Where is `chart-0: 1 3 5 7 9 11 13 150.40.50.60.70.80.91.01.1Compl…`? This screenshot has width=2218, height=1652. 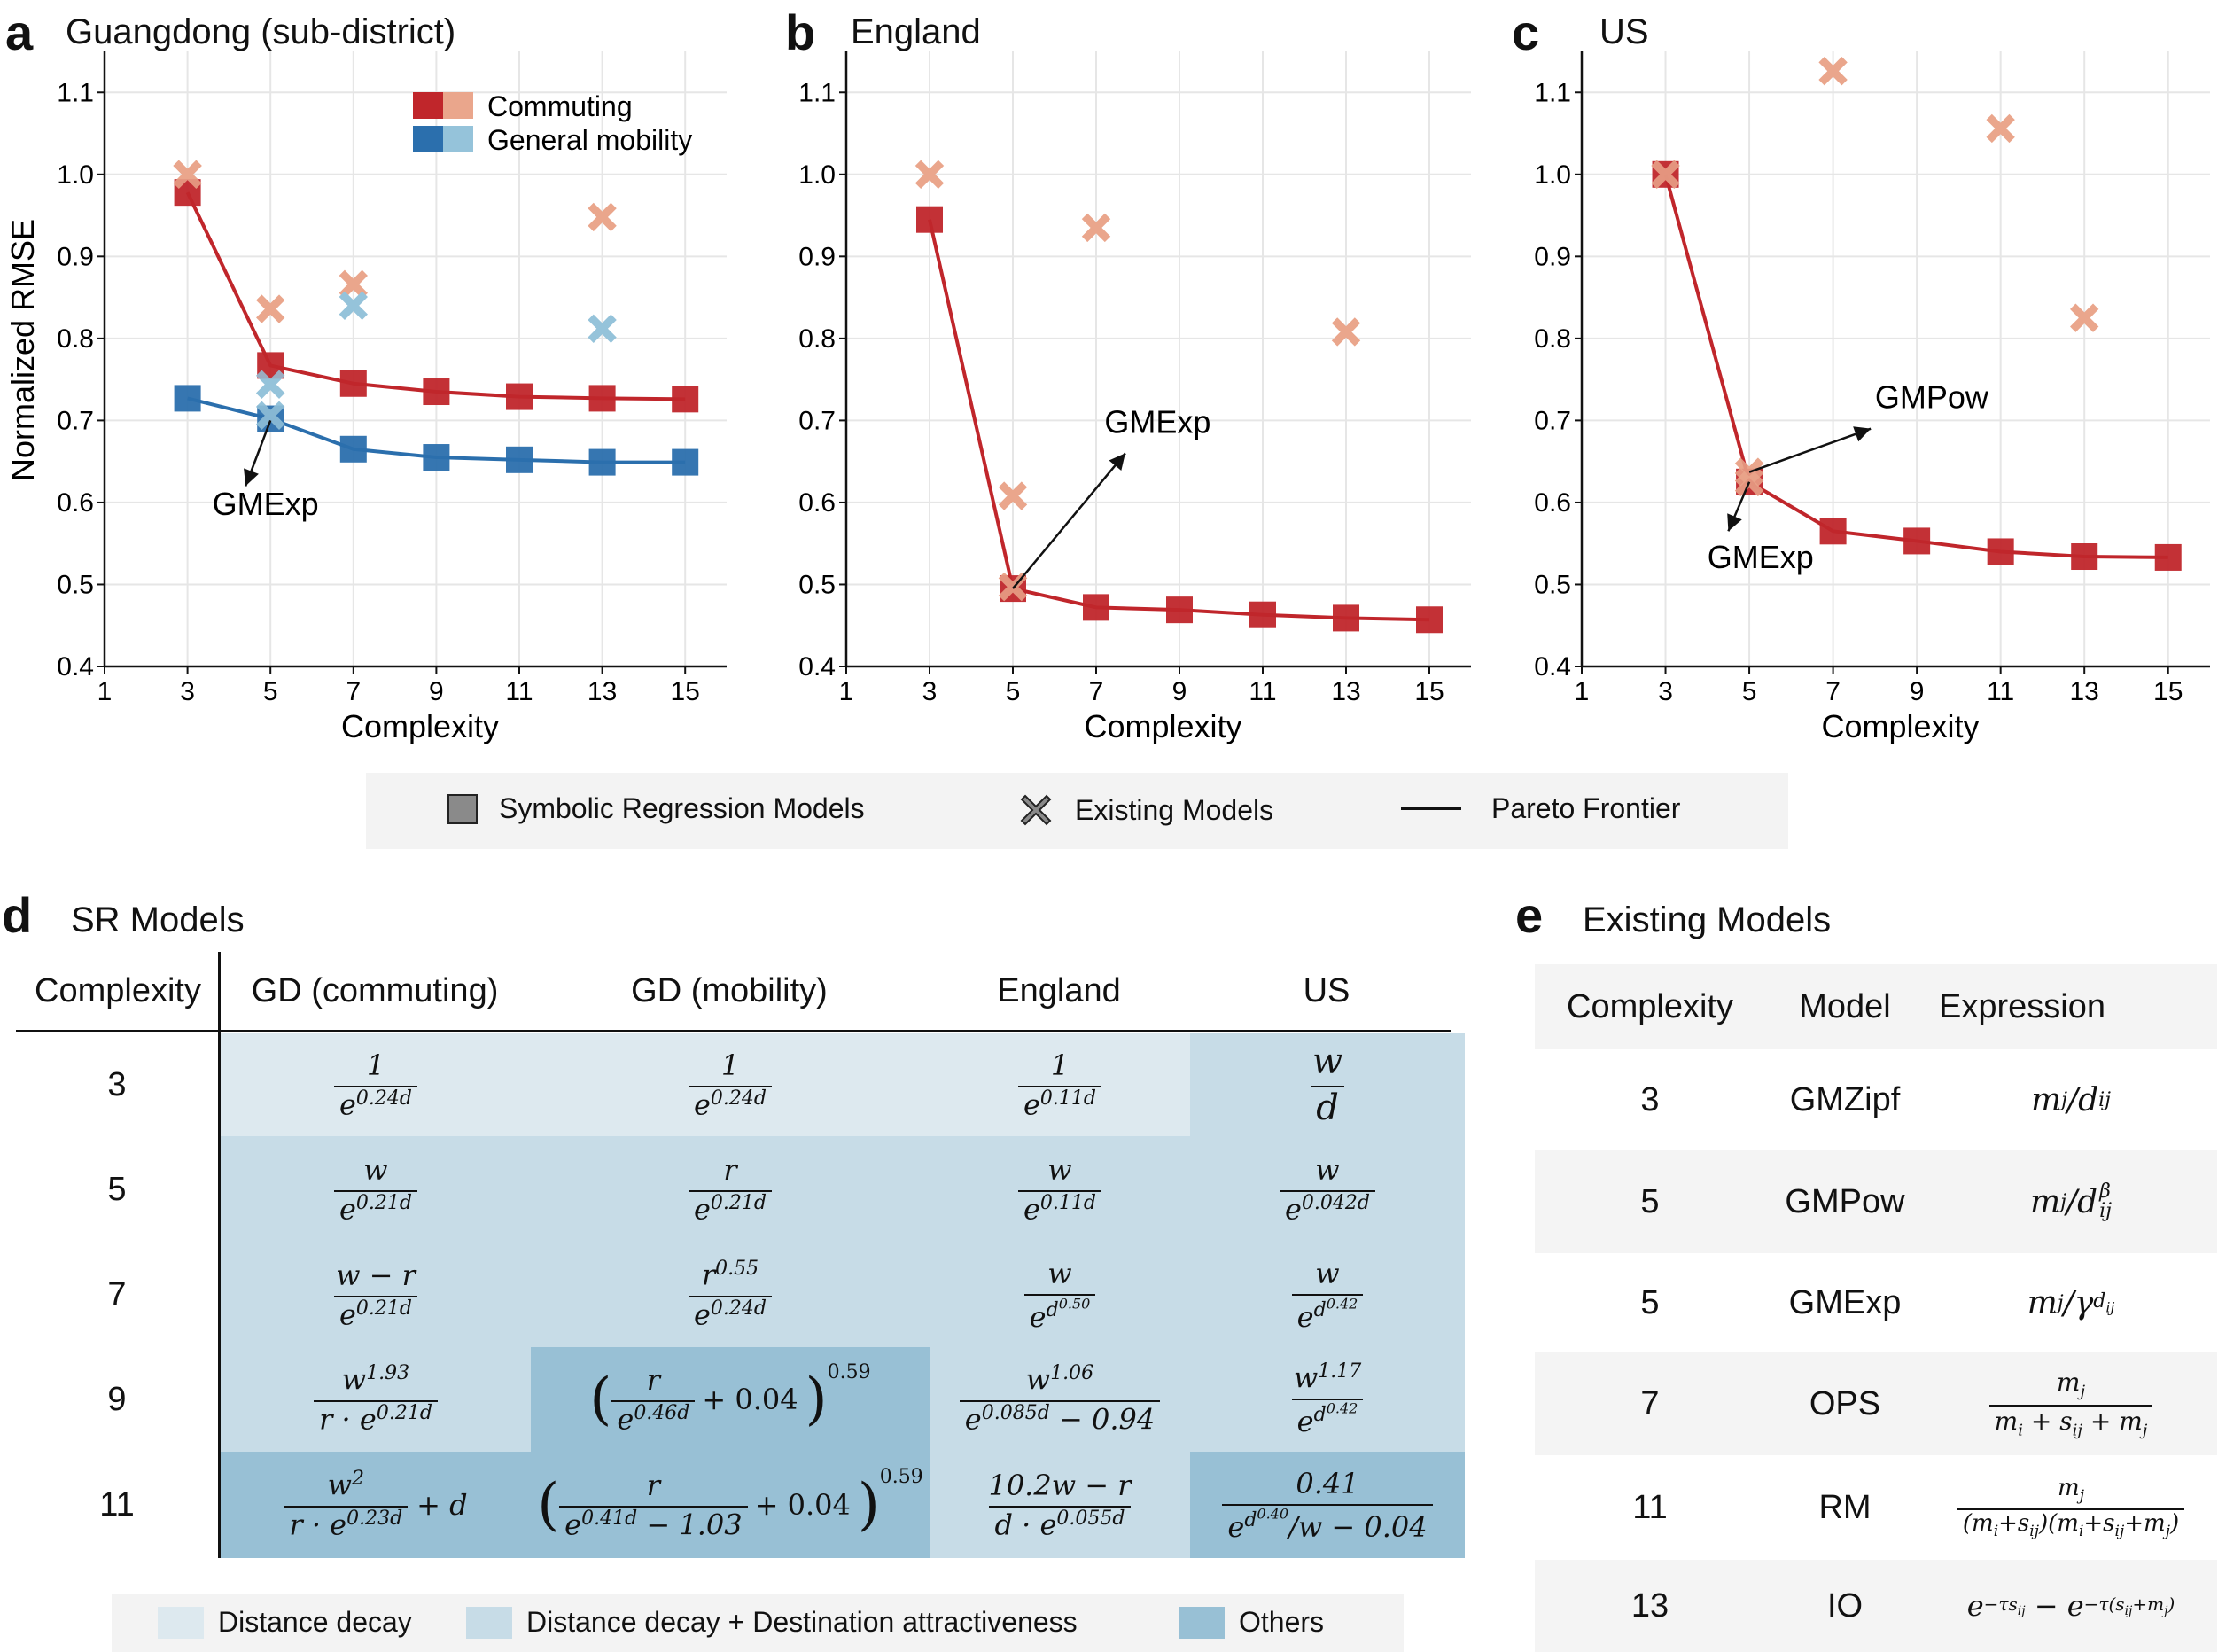
chart-0: 1 3 5 7 9 11 13 150.40.50.60.70.80.91.01.1Compl… is located at coordinates (365, 398).